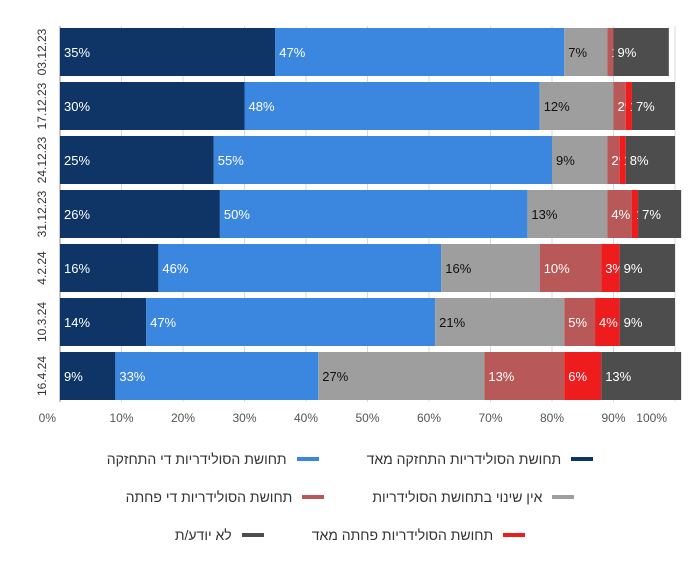 This screenshot has width=700, height=562. What do you see at coordinates (77, 106) in the screenshot?
I see `data-label: 30%` at bounding box center [77, 106].